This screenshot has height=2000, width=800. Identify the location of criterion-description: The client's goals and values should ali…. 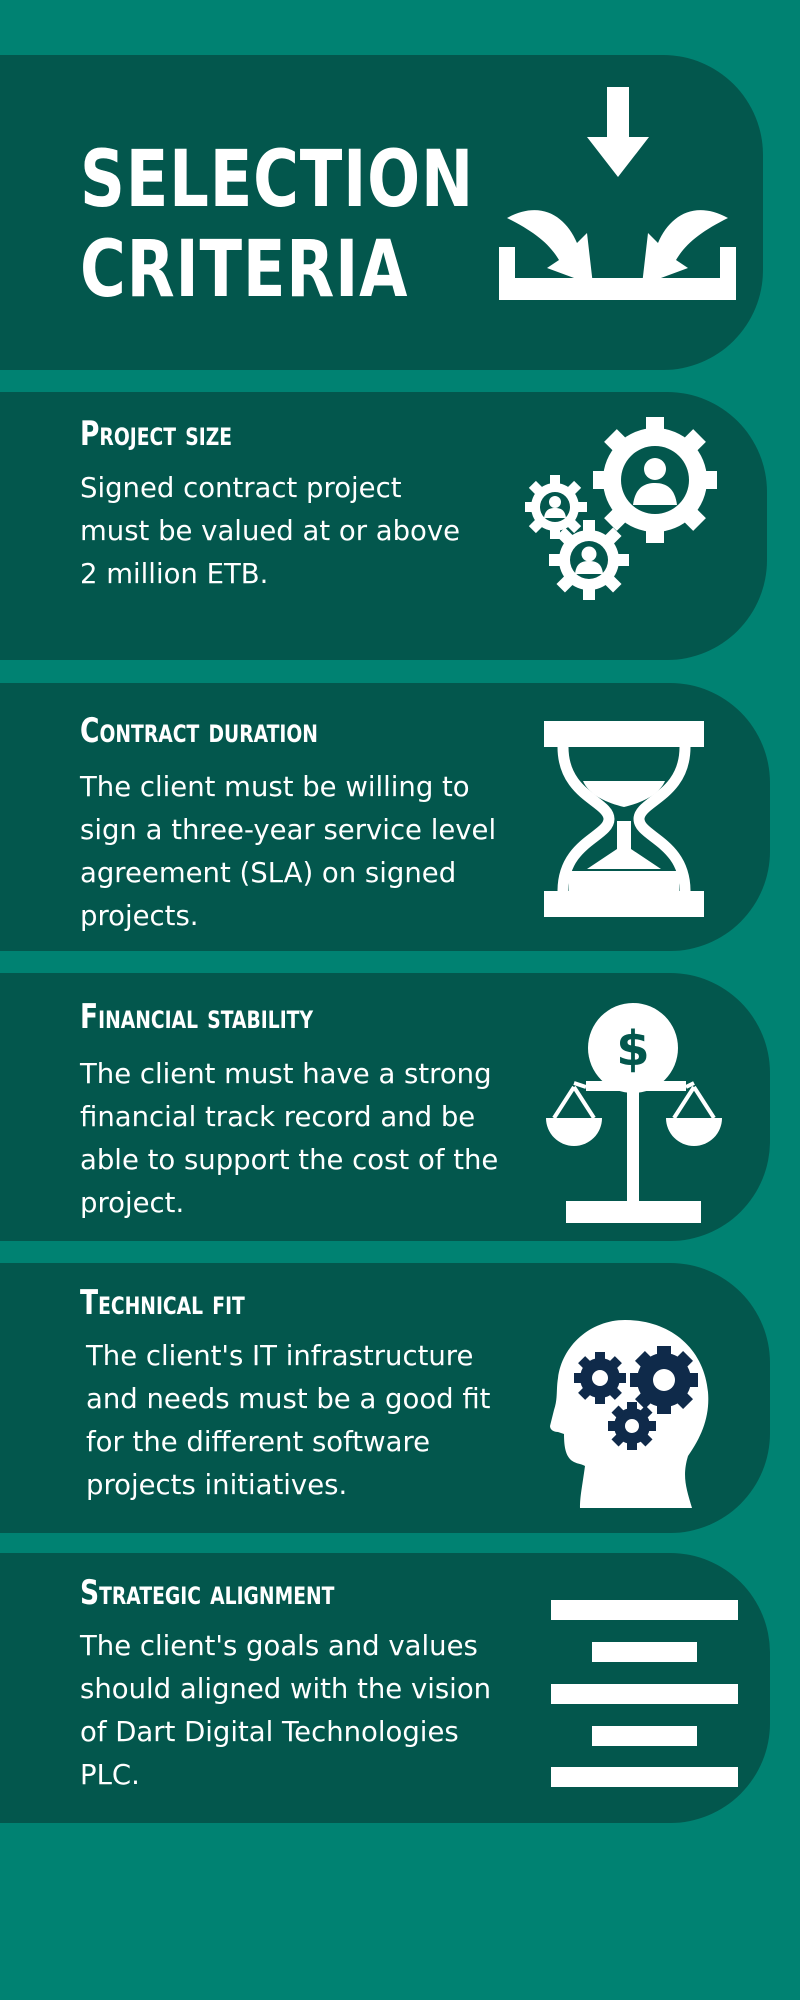
(286, 1710).